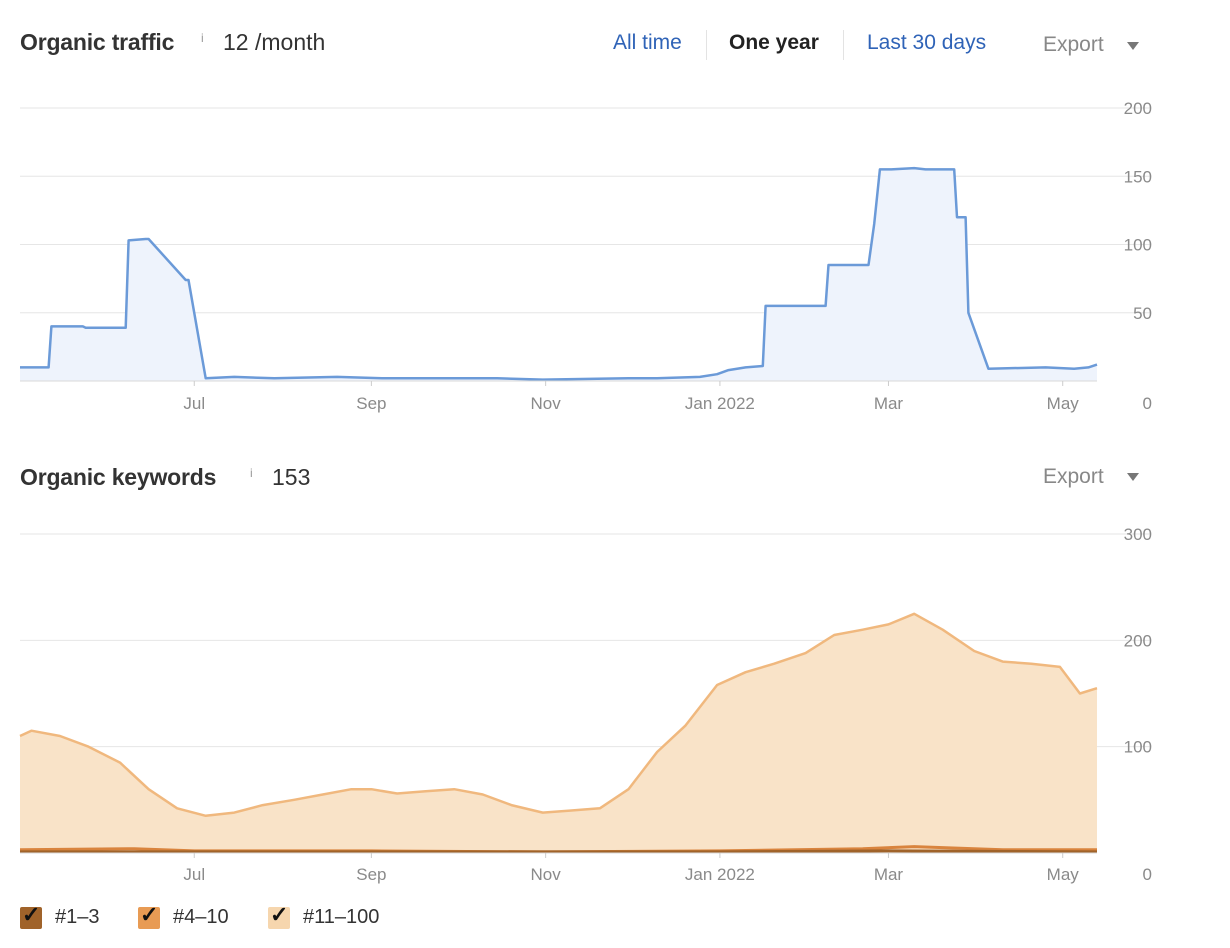  What do you see at coordinates (274, 42) in the screenshot?
I see `traffic-value: 12 /month` at bounding box center [274, 42].